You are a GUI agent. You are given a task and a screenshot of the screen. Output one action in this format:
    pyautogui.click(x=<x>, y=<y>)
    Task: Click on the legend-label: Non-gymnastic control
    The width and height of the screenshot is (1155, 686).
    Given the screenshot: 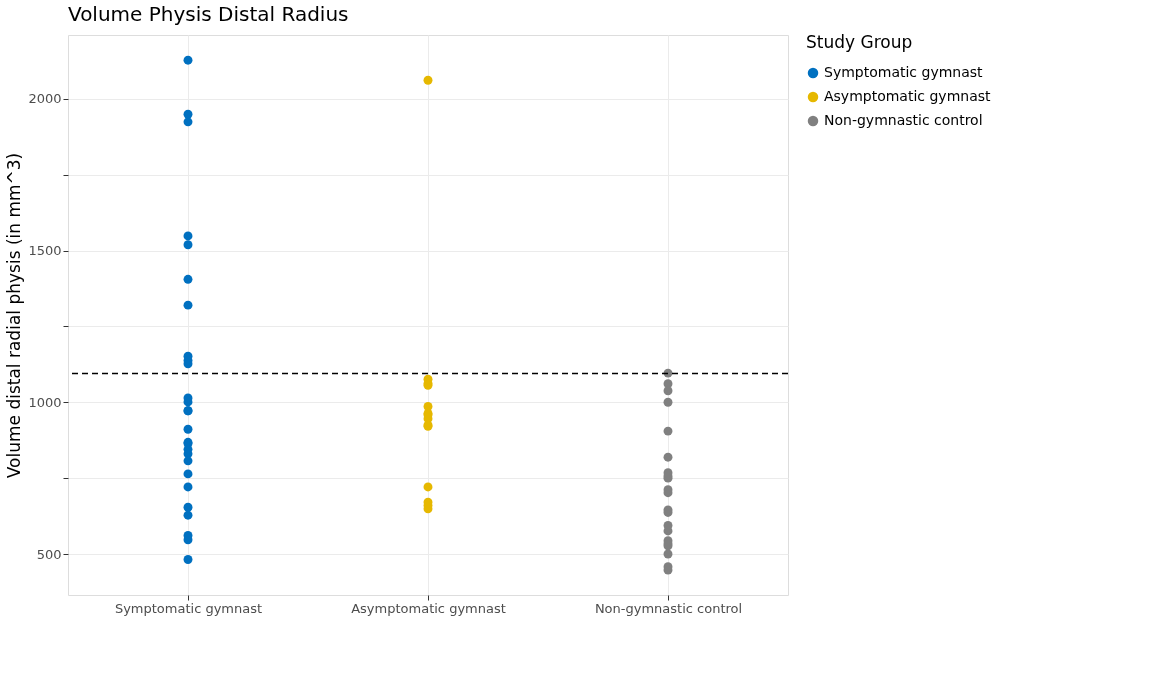 What is the action you would take?
    pyautogui.click(x=903, y=120)
    